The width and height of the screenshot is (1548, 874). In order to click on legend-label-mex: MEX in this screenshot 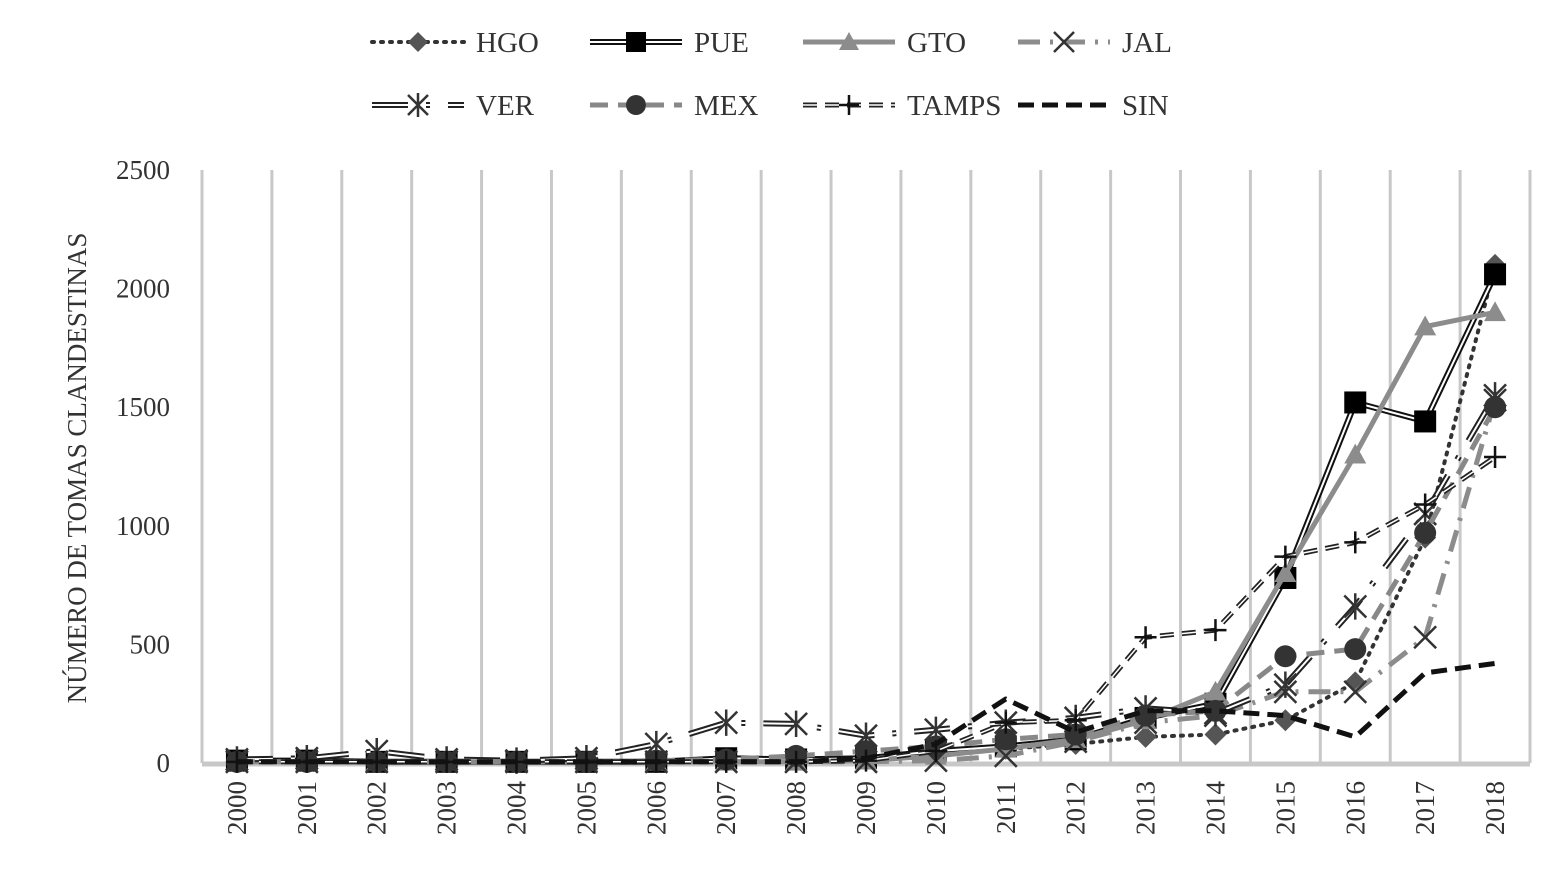, I will do `click(726, 106)`.